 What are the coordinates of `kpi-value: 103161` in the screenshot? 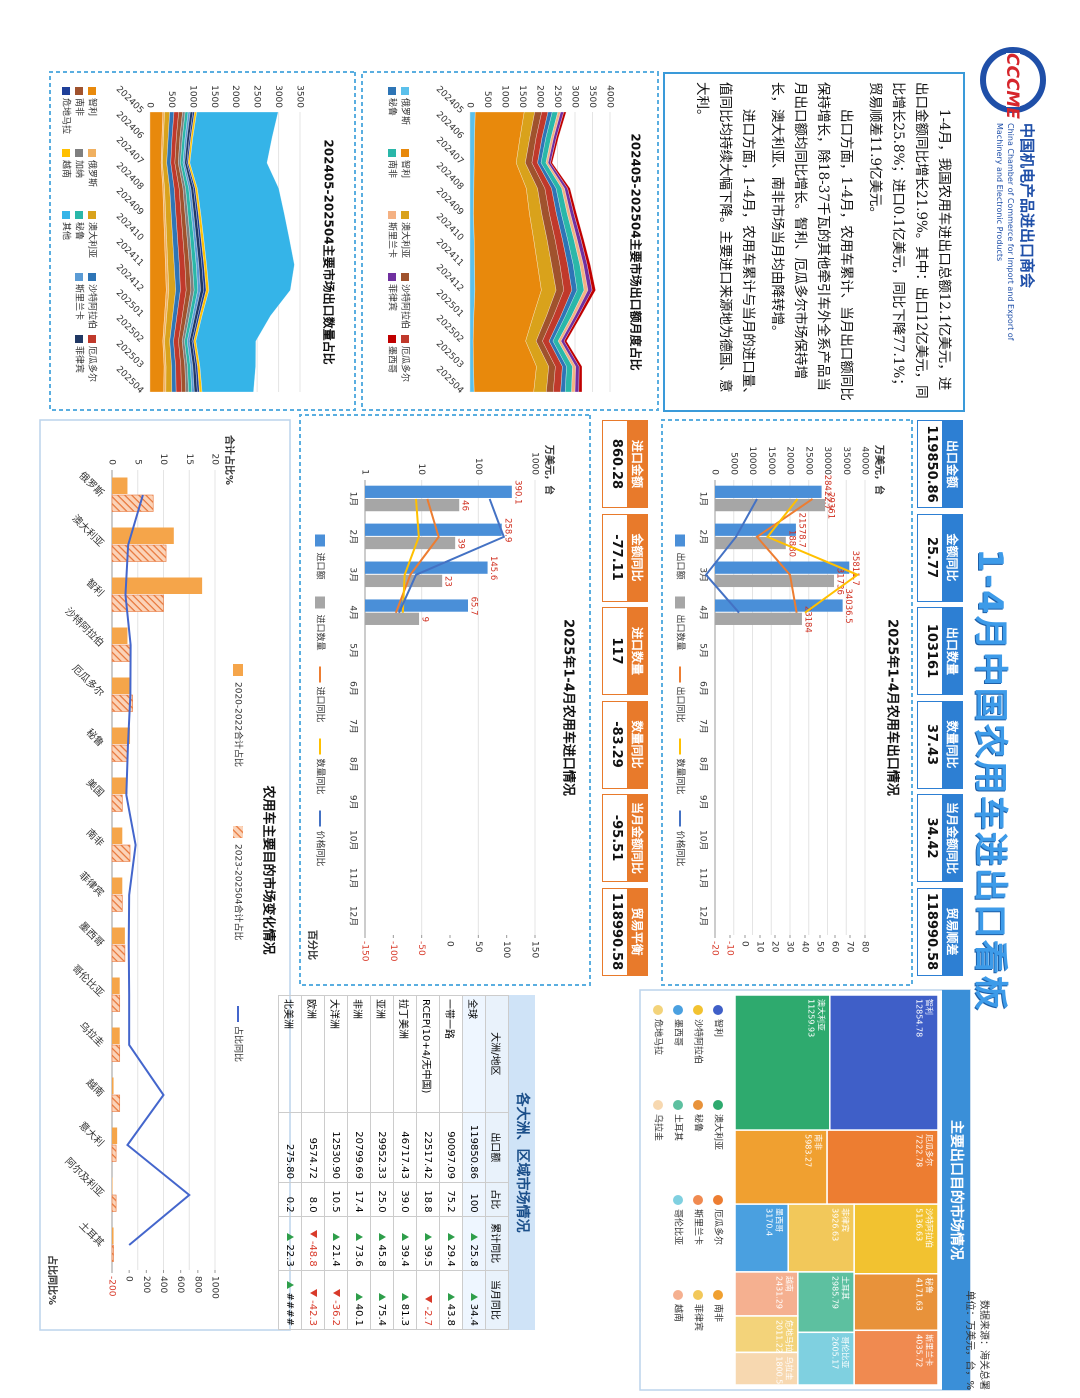 It's located at (931, 651).